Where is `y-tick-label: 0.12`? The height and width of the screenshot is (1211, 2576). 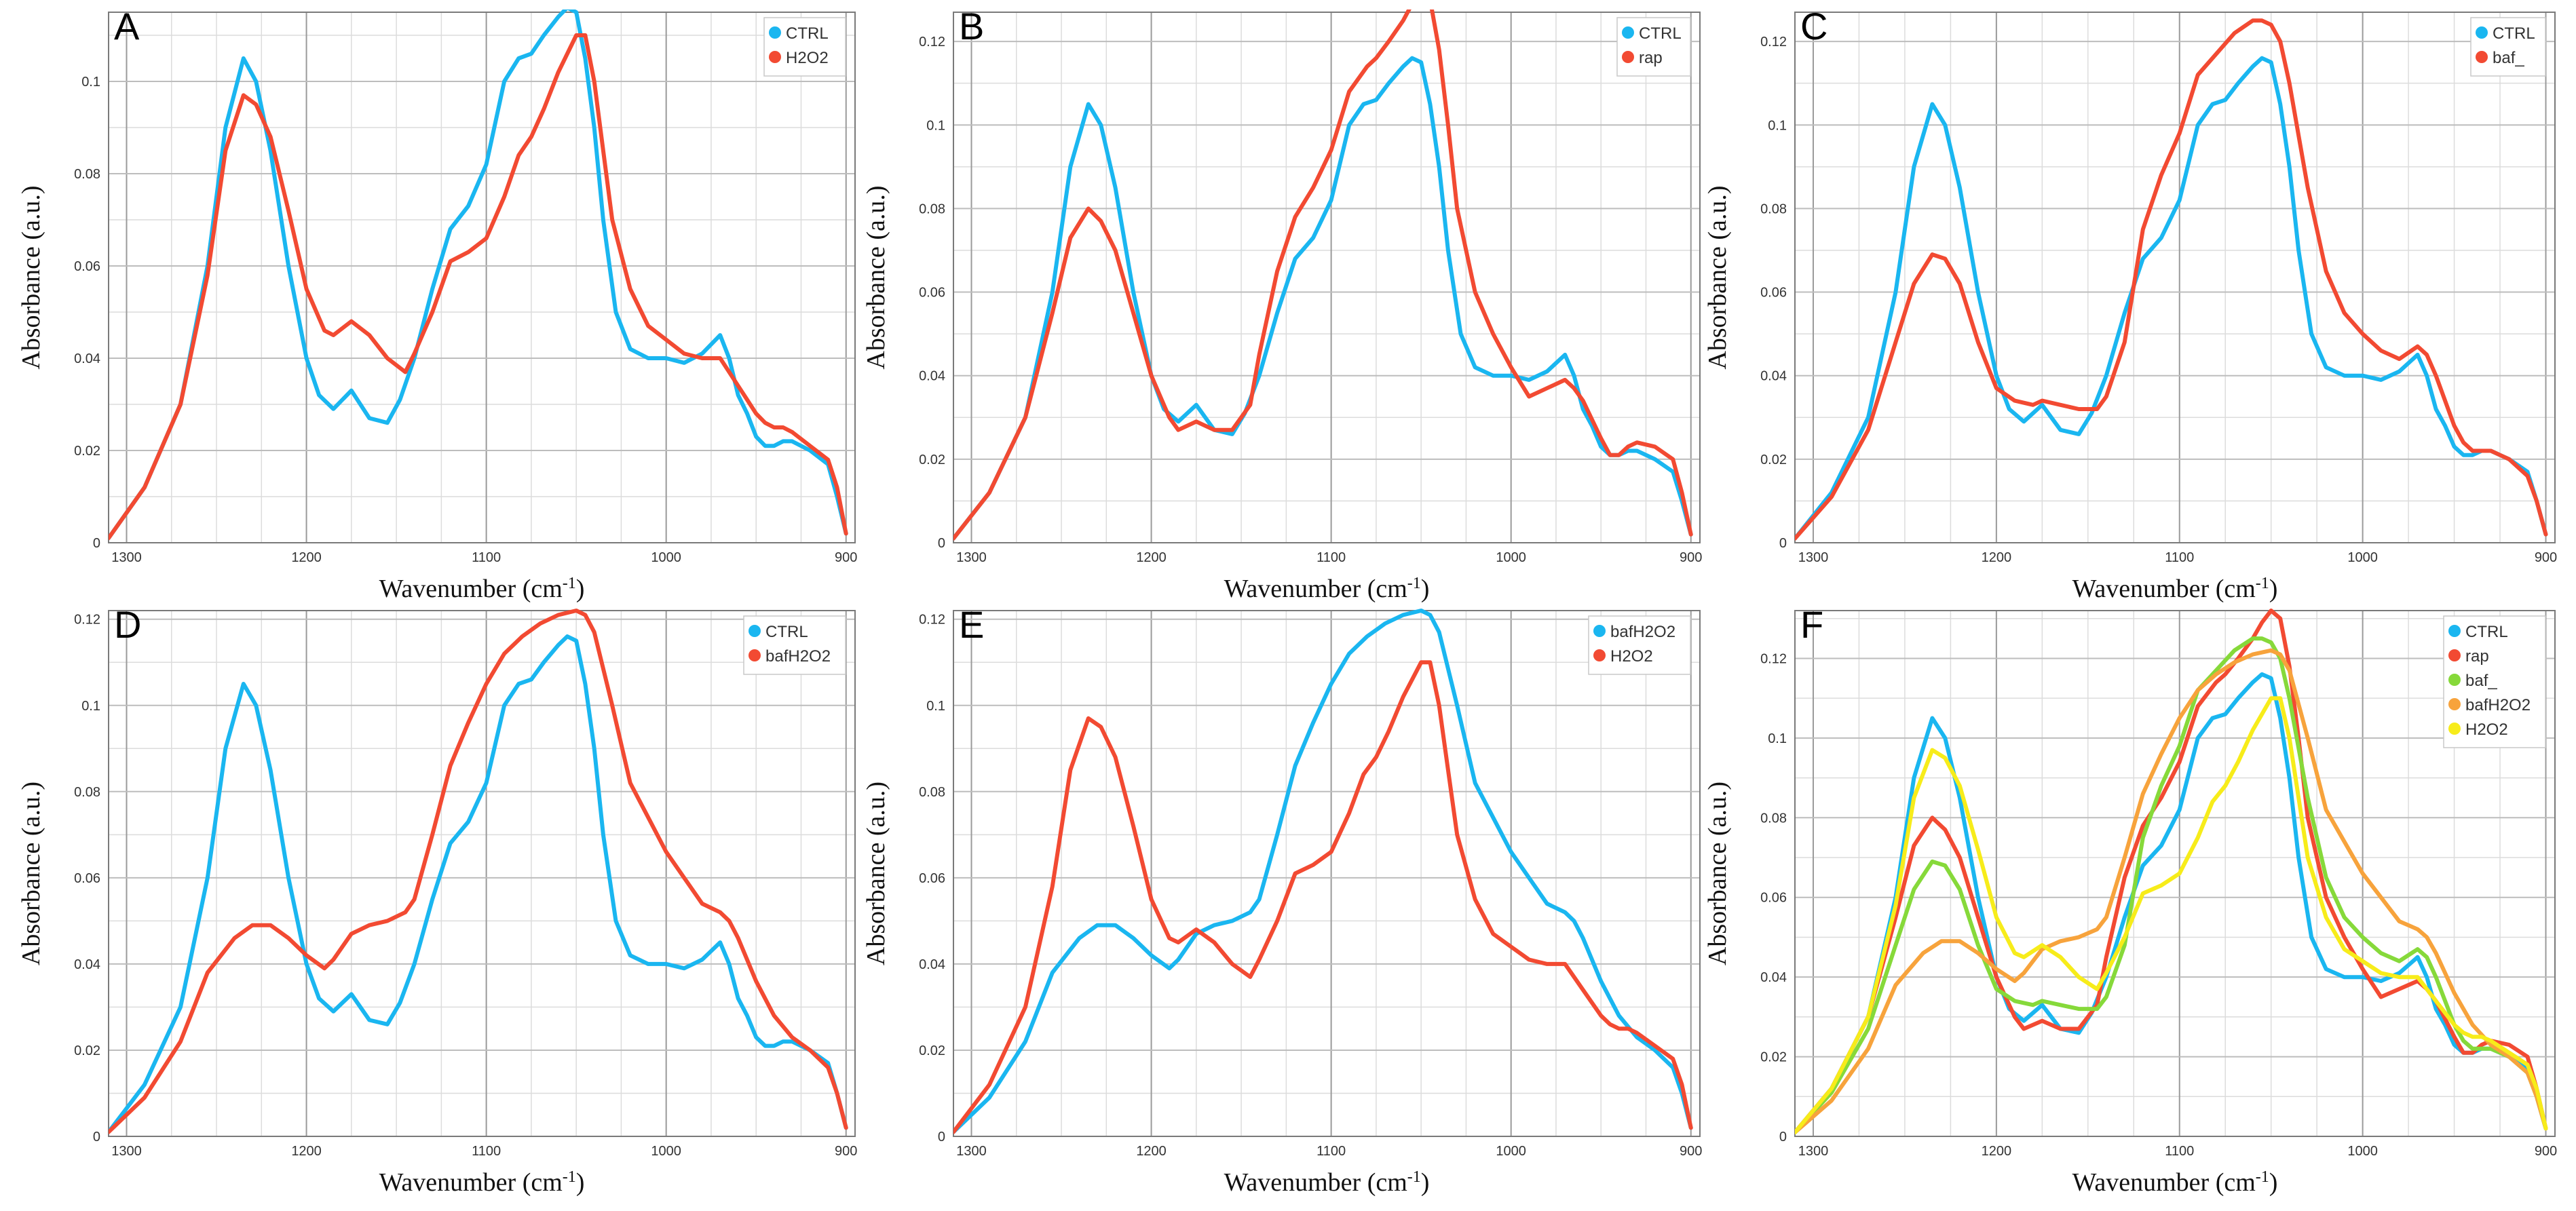
y-tick-label: 0.12 is located at coordinates (87, 620).